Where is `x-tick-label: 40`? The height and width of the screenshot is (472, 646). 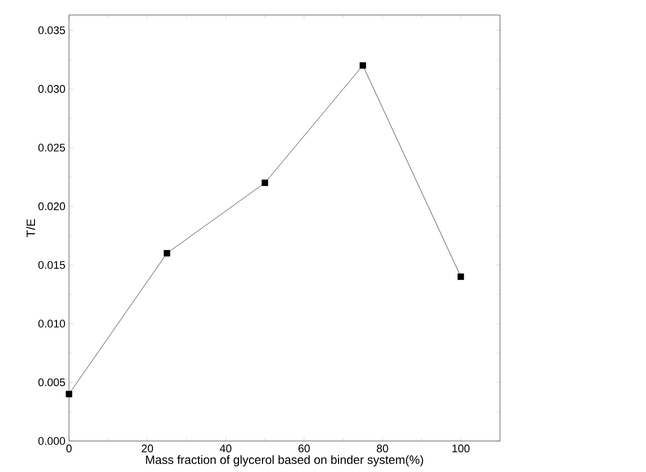
x-tick-label: 40 is located at coordinates (226, 448).